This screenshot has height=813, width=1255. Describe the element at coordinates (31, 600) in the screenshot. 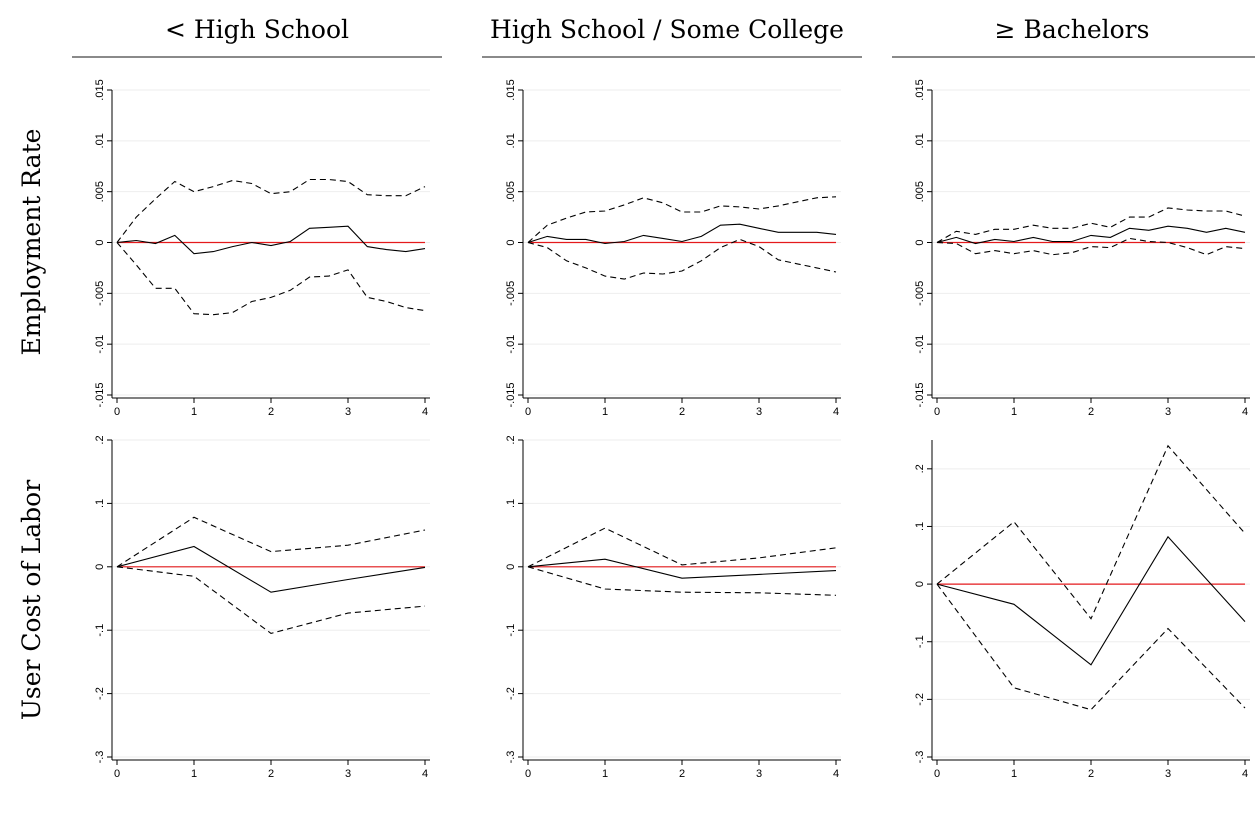

I see `row-title: User Cost of Labor` at that location.